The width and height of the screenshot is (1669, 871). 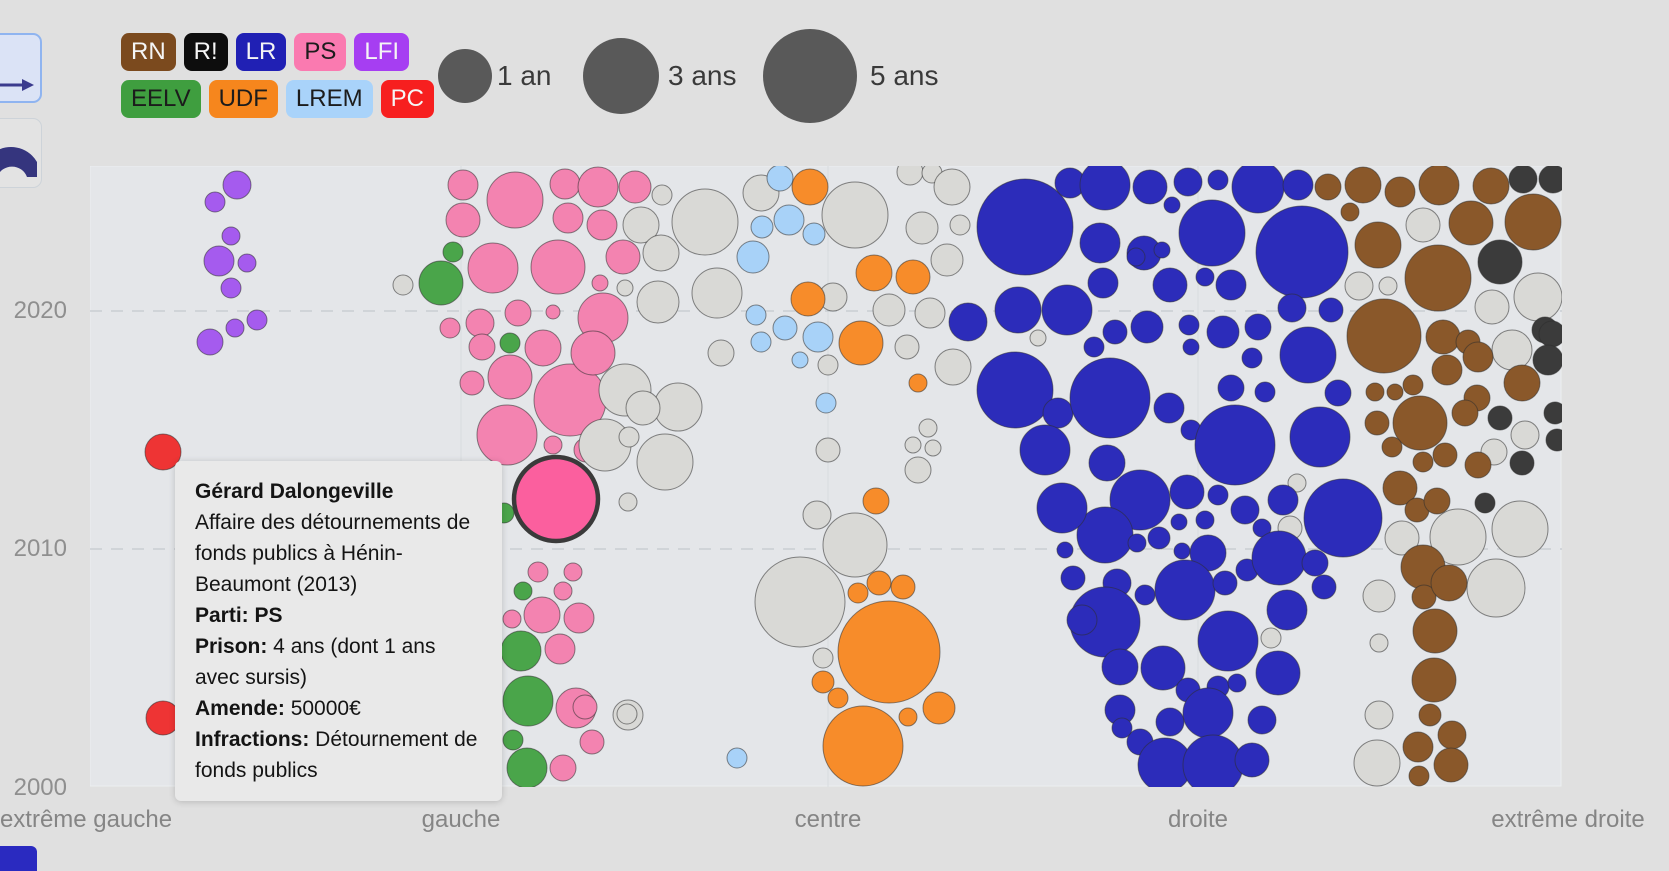 I want to click on party-filter-eelv: EELV, so click(x=161, y=99).